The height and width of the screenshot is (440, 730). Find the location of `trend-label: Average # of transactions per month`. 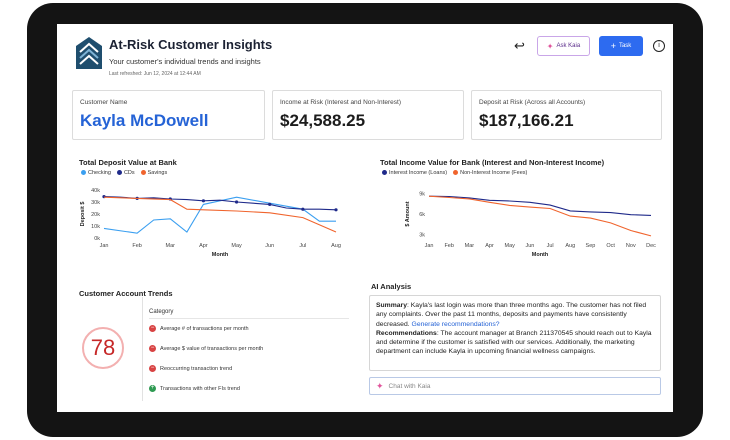

trend-label: Average # of transactions per month is located at coordinates (204, 328).